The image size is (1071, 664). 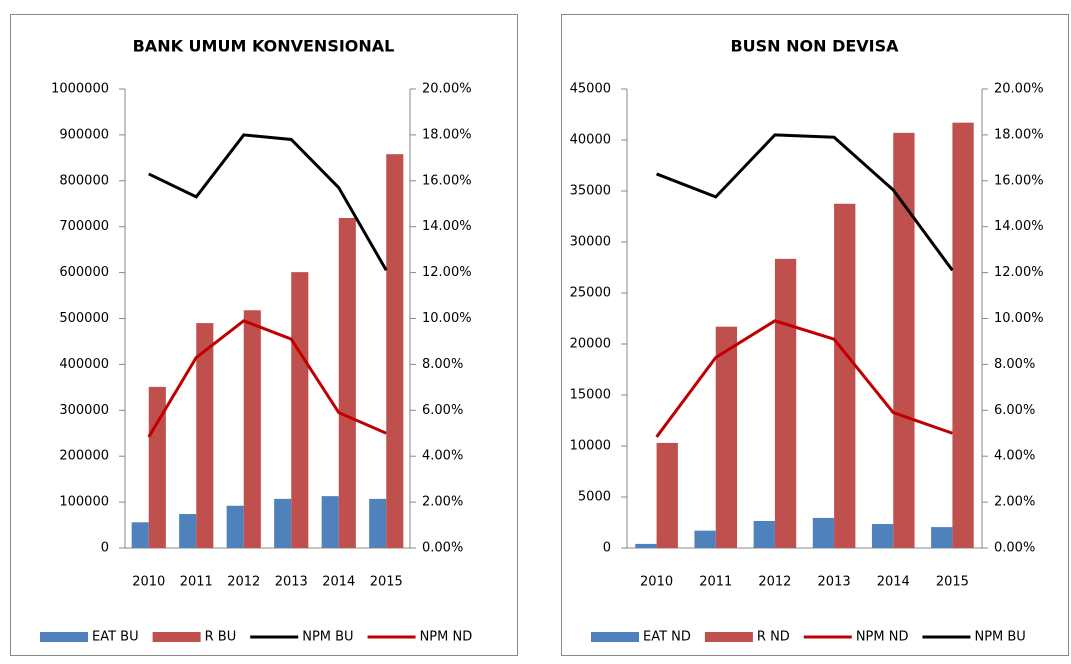 What do you see at coordinates (594, 497) in the screenshot?
I see `y-tick-label: 5000` at bounding box center [594, 497].